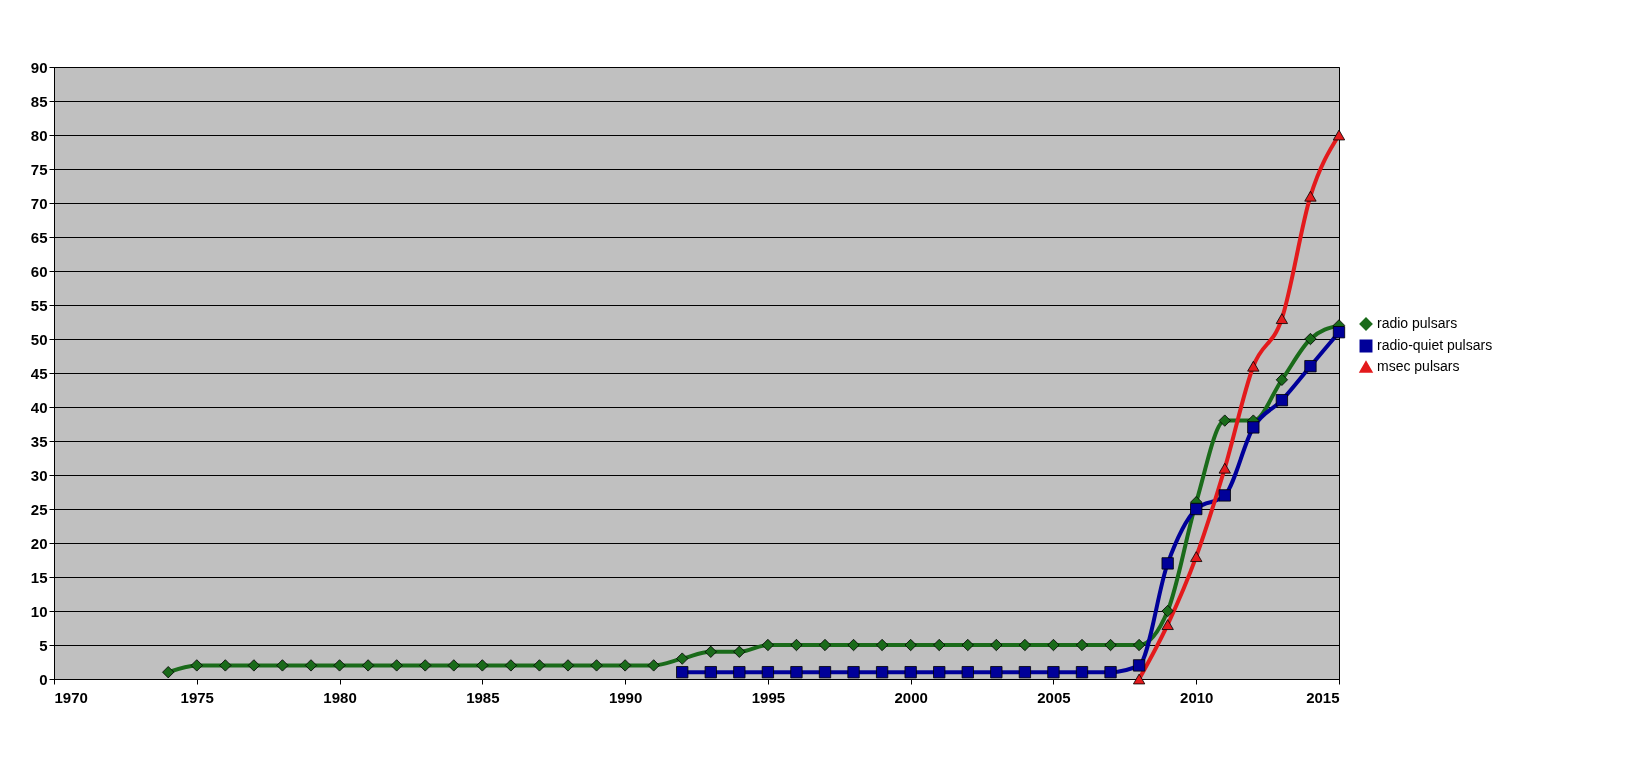 The height and width of the screenshot is (767, 1640). What do you see at coordinates (39, 441) in the screenshot?
I see `y-tick-label: 35` at bounding box center [39, 441].